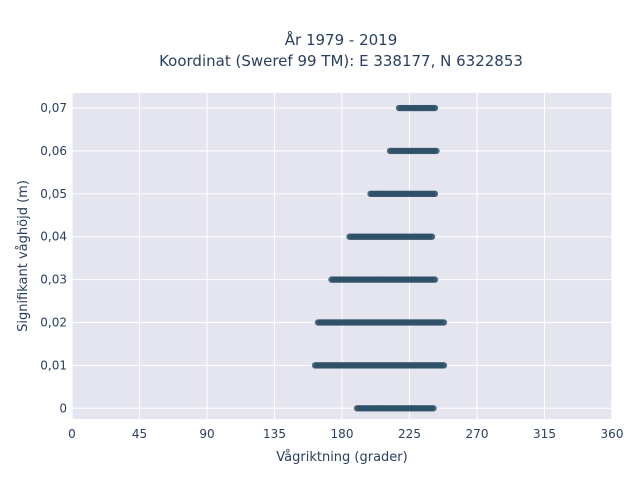 The width and height of the screenshot is (640, 480). I want to click on x-tick-label: 90, so click(206, 434).